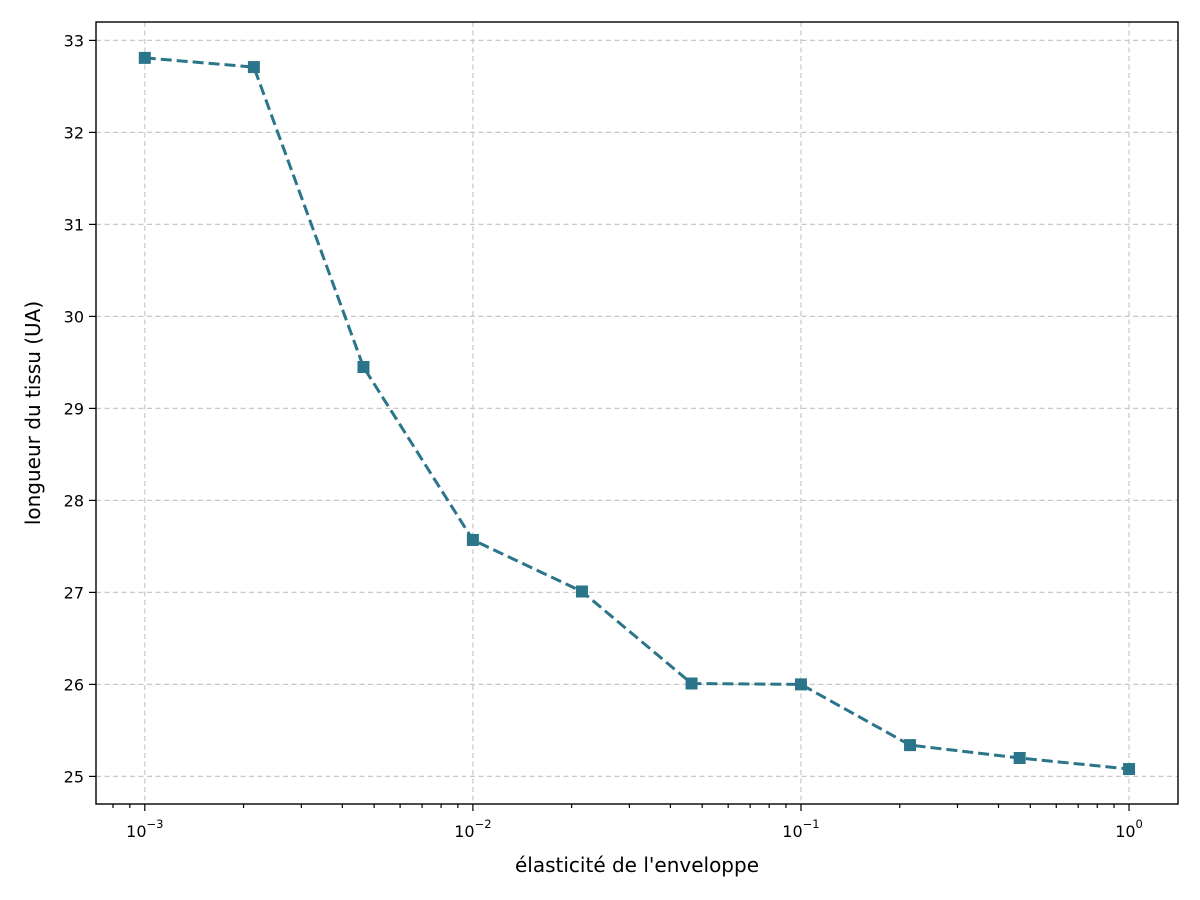 Image resolution: width=1200 pixels, height=900 pixels. What do you see at coordinates (74, 224) in the screenshot?
I see `y-tick-label: 31` at bounding box center [74, 224].